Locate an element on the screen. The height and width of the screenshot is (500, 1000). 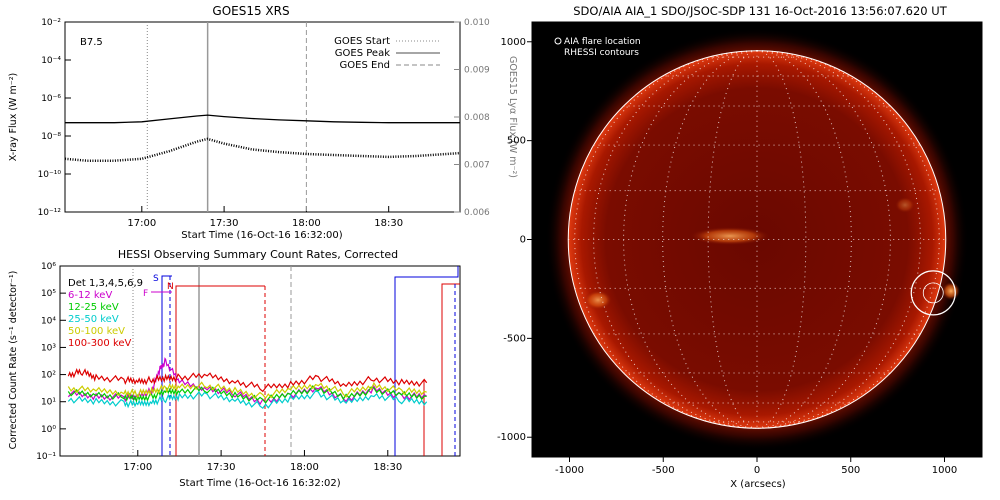
goes-y2-tick-label: 0.009 is located at coordinates (477, 71).